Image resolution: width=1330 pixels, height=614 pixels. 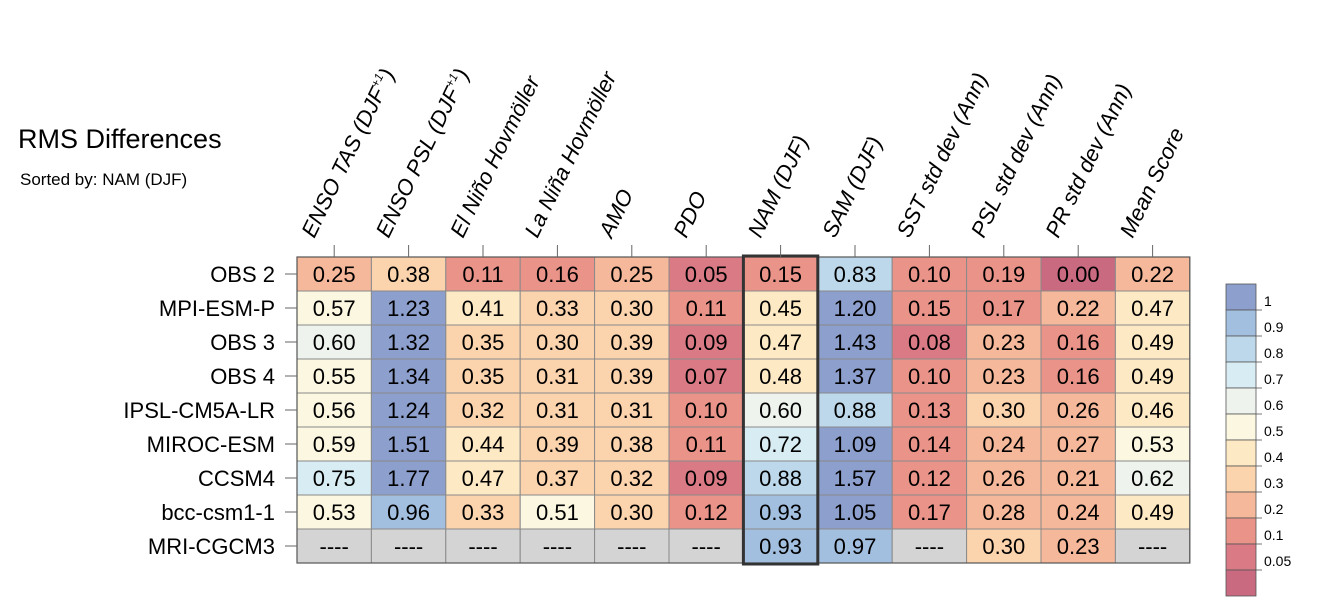 What do you see at coordinates (334, 342) in the screenshot?
I see `cell-value-label: 0.60` at bounding box center [334, 342].